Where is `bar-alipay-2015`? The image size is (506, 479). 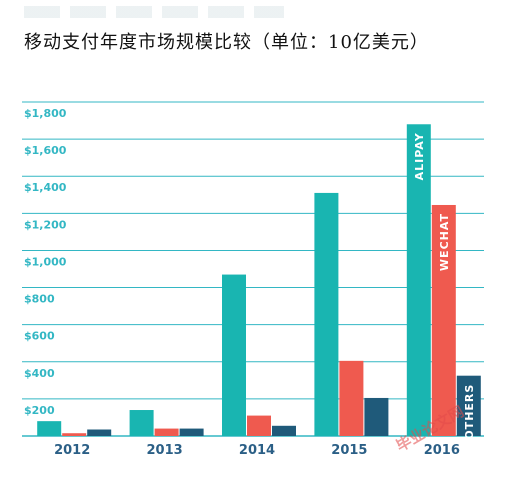 bar-alipay-2015 is located at coordinates (326, 314).